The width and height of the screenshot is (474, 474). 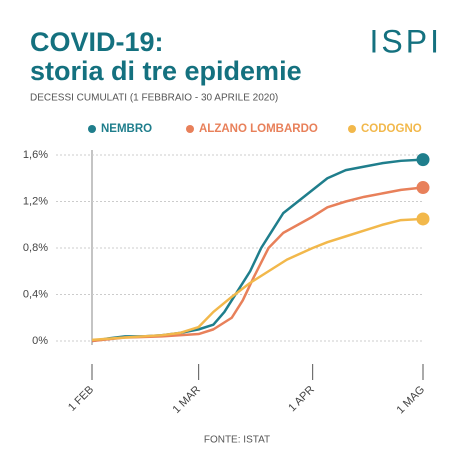 What do you see at coordinates (97, 42) in the screenshot?
I see `chart-title: COVID-19:` at bounding box center [97, 42].